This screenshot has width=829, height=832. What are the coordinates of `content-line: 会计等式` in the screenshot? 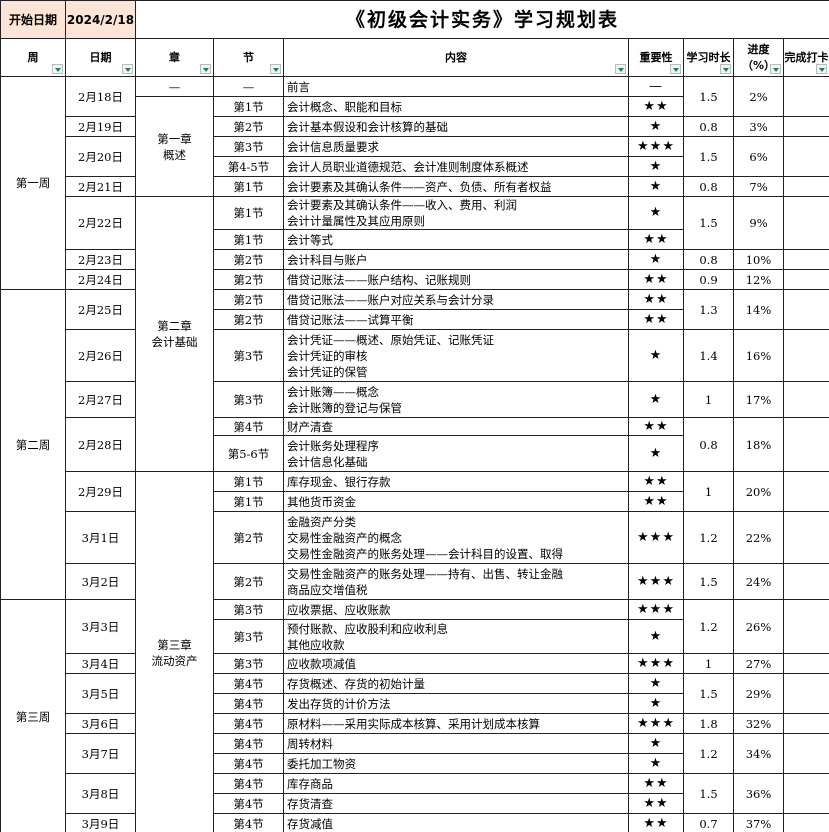 It's located at (310, 239).